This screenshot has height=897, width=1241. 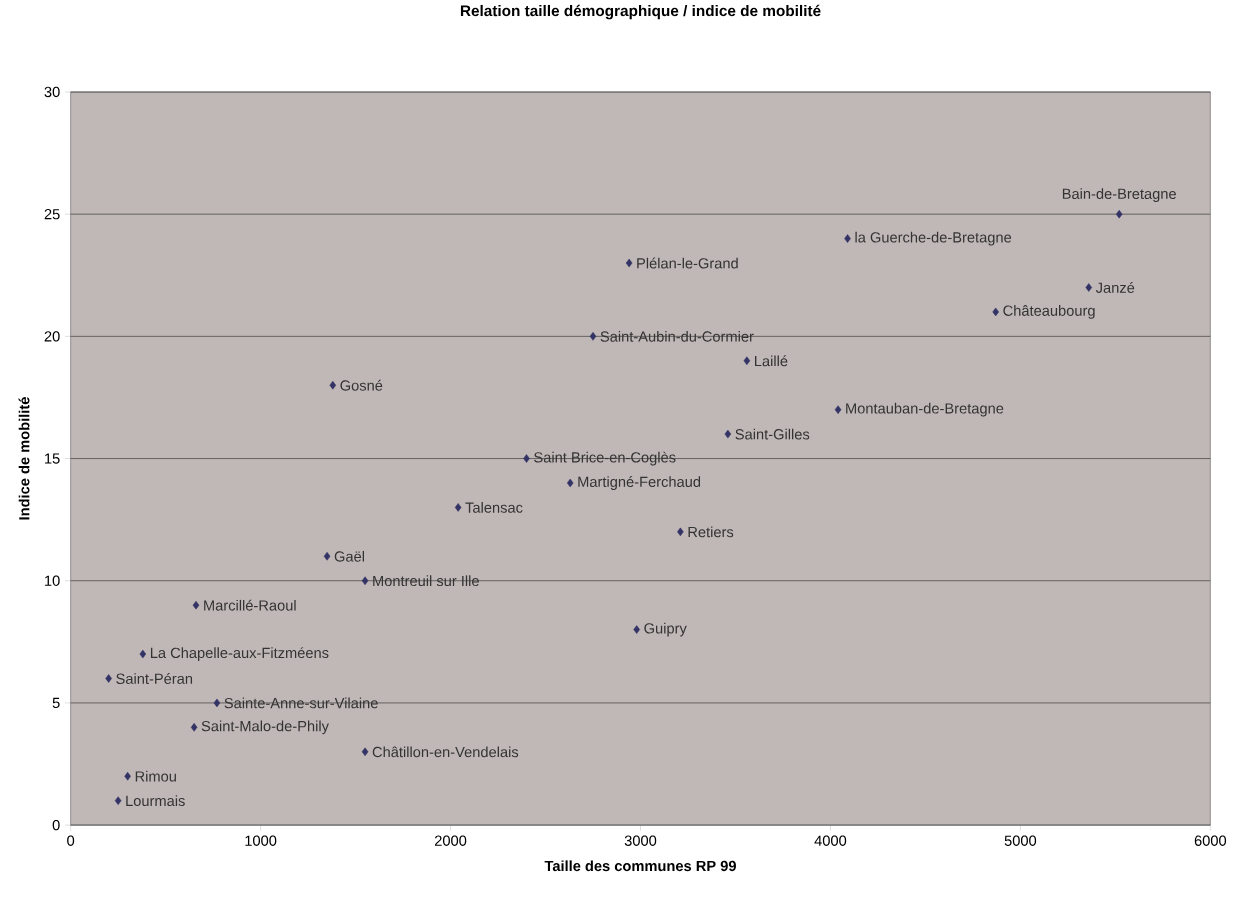 What do you see at coordinates (426, 581) in the screenshot?
I see `annotation: Montreuil sur Ille` at bounding box center [426, 581].